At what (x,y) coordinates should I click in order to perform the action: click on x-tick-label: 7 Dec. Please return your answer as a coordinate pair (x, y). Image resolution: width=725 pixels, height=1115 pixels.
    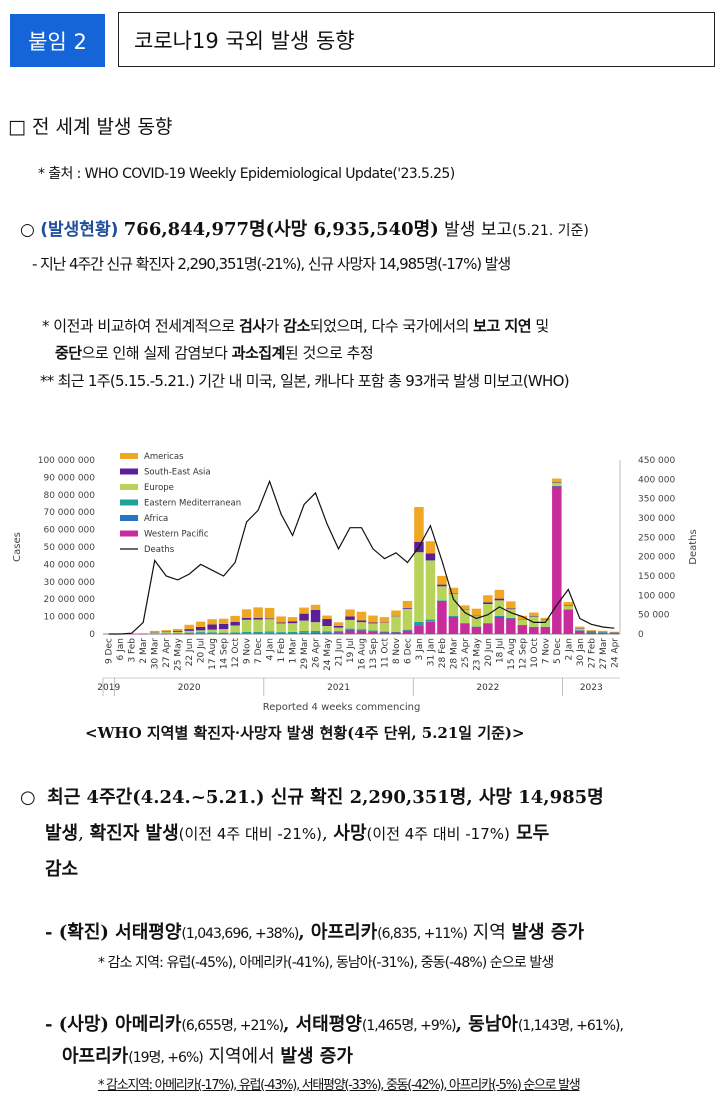
    Looking at the image, I should click on (259, 651).